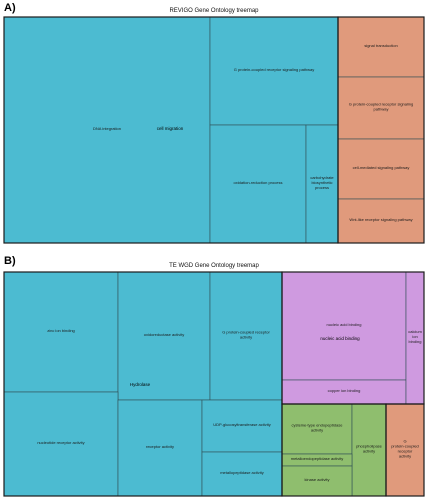 This screenshot has height=500, width=428. I want to click on tile-label: cell-mediated signaling pathway, so click(381, 167).